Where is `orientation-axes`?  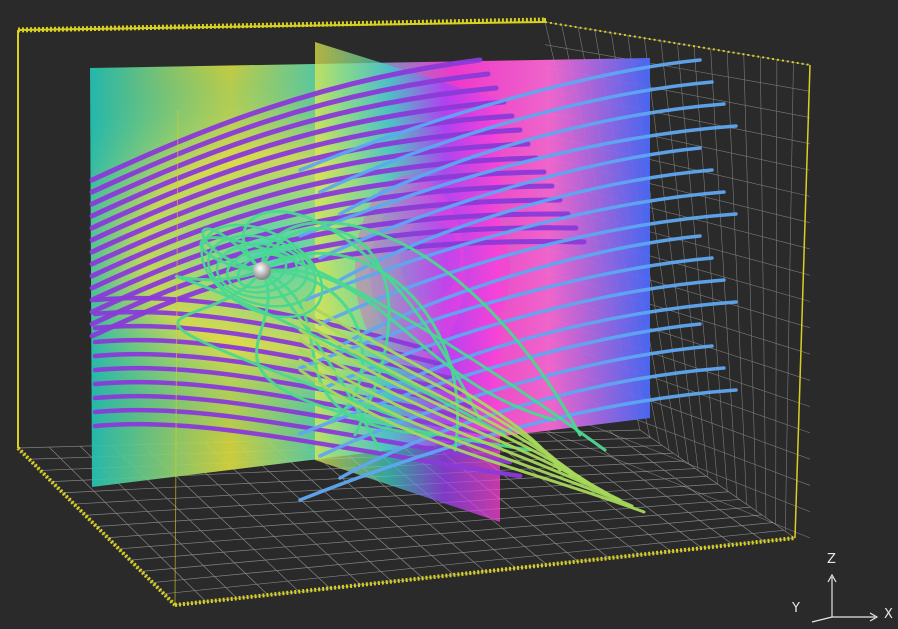
orientation-axes is located at coordinates (845, 598).